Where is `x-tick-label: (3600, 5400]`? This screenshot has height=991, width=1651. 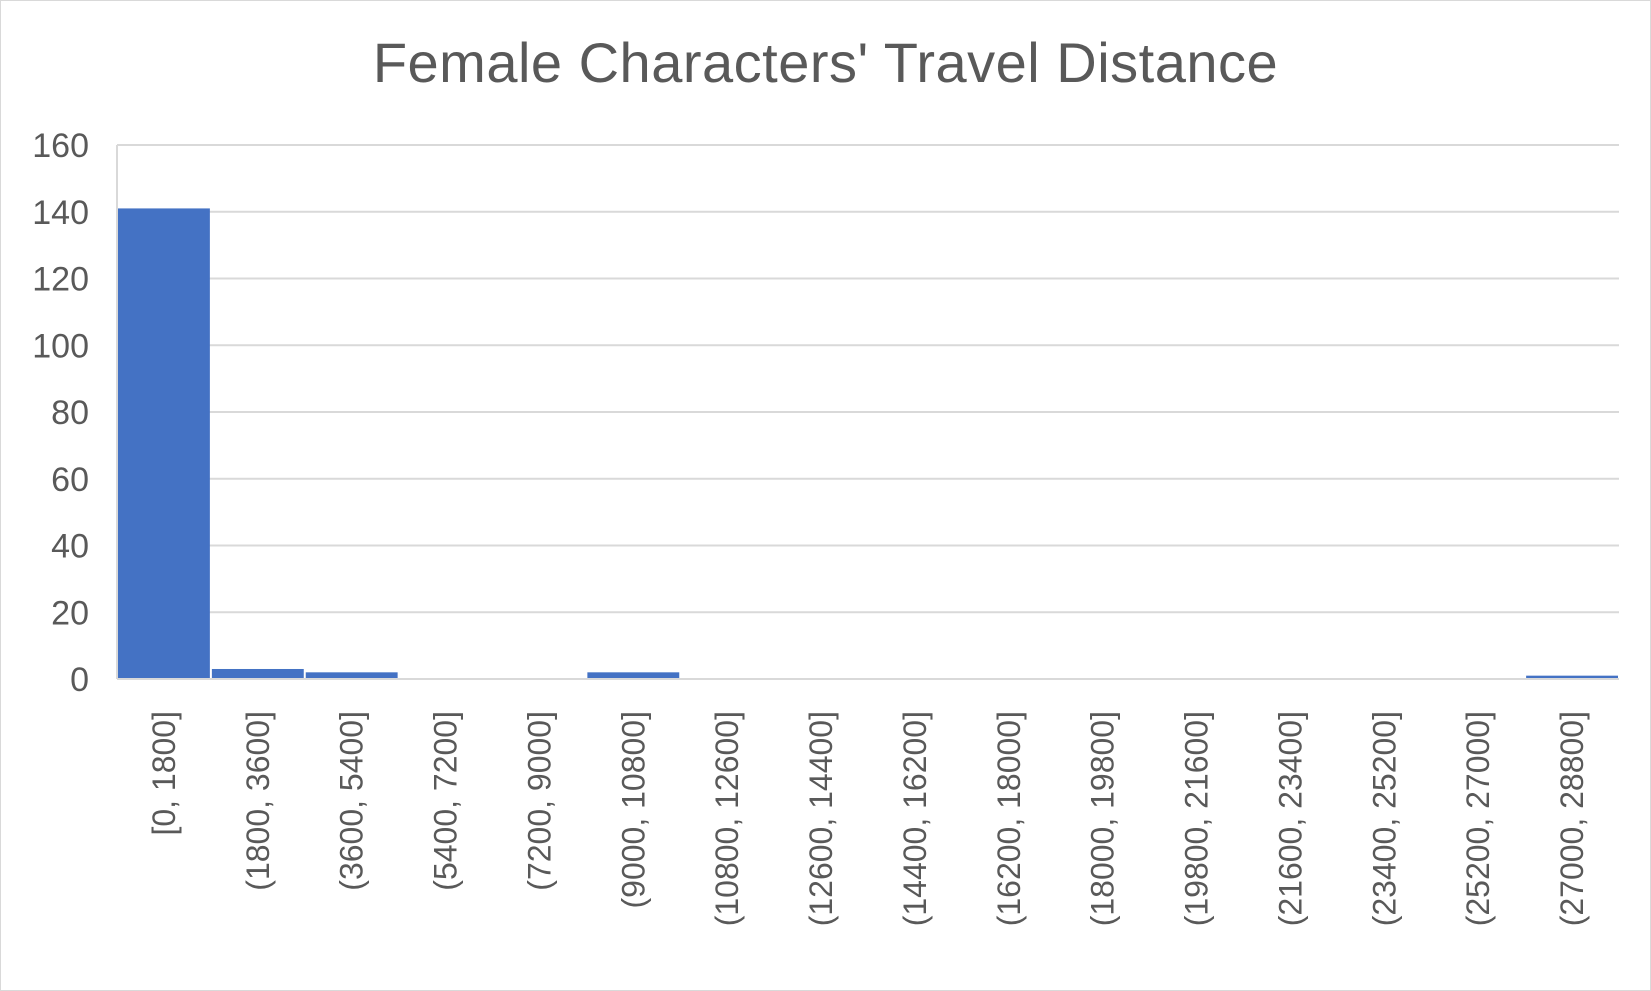
x-tick-label: (3600, 5400] is located at coordinates (352, 801).